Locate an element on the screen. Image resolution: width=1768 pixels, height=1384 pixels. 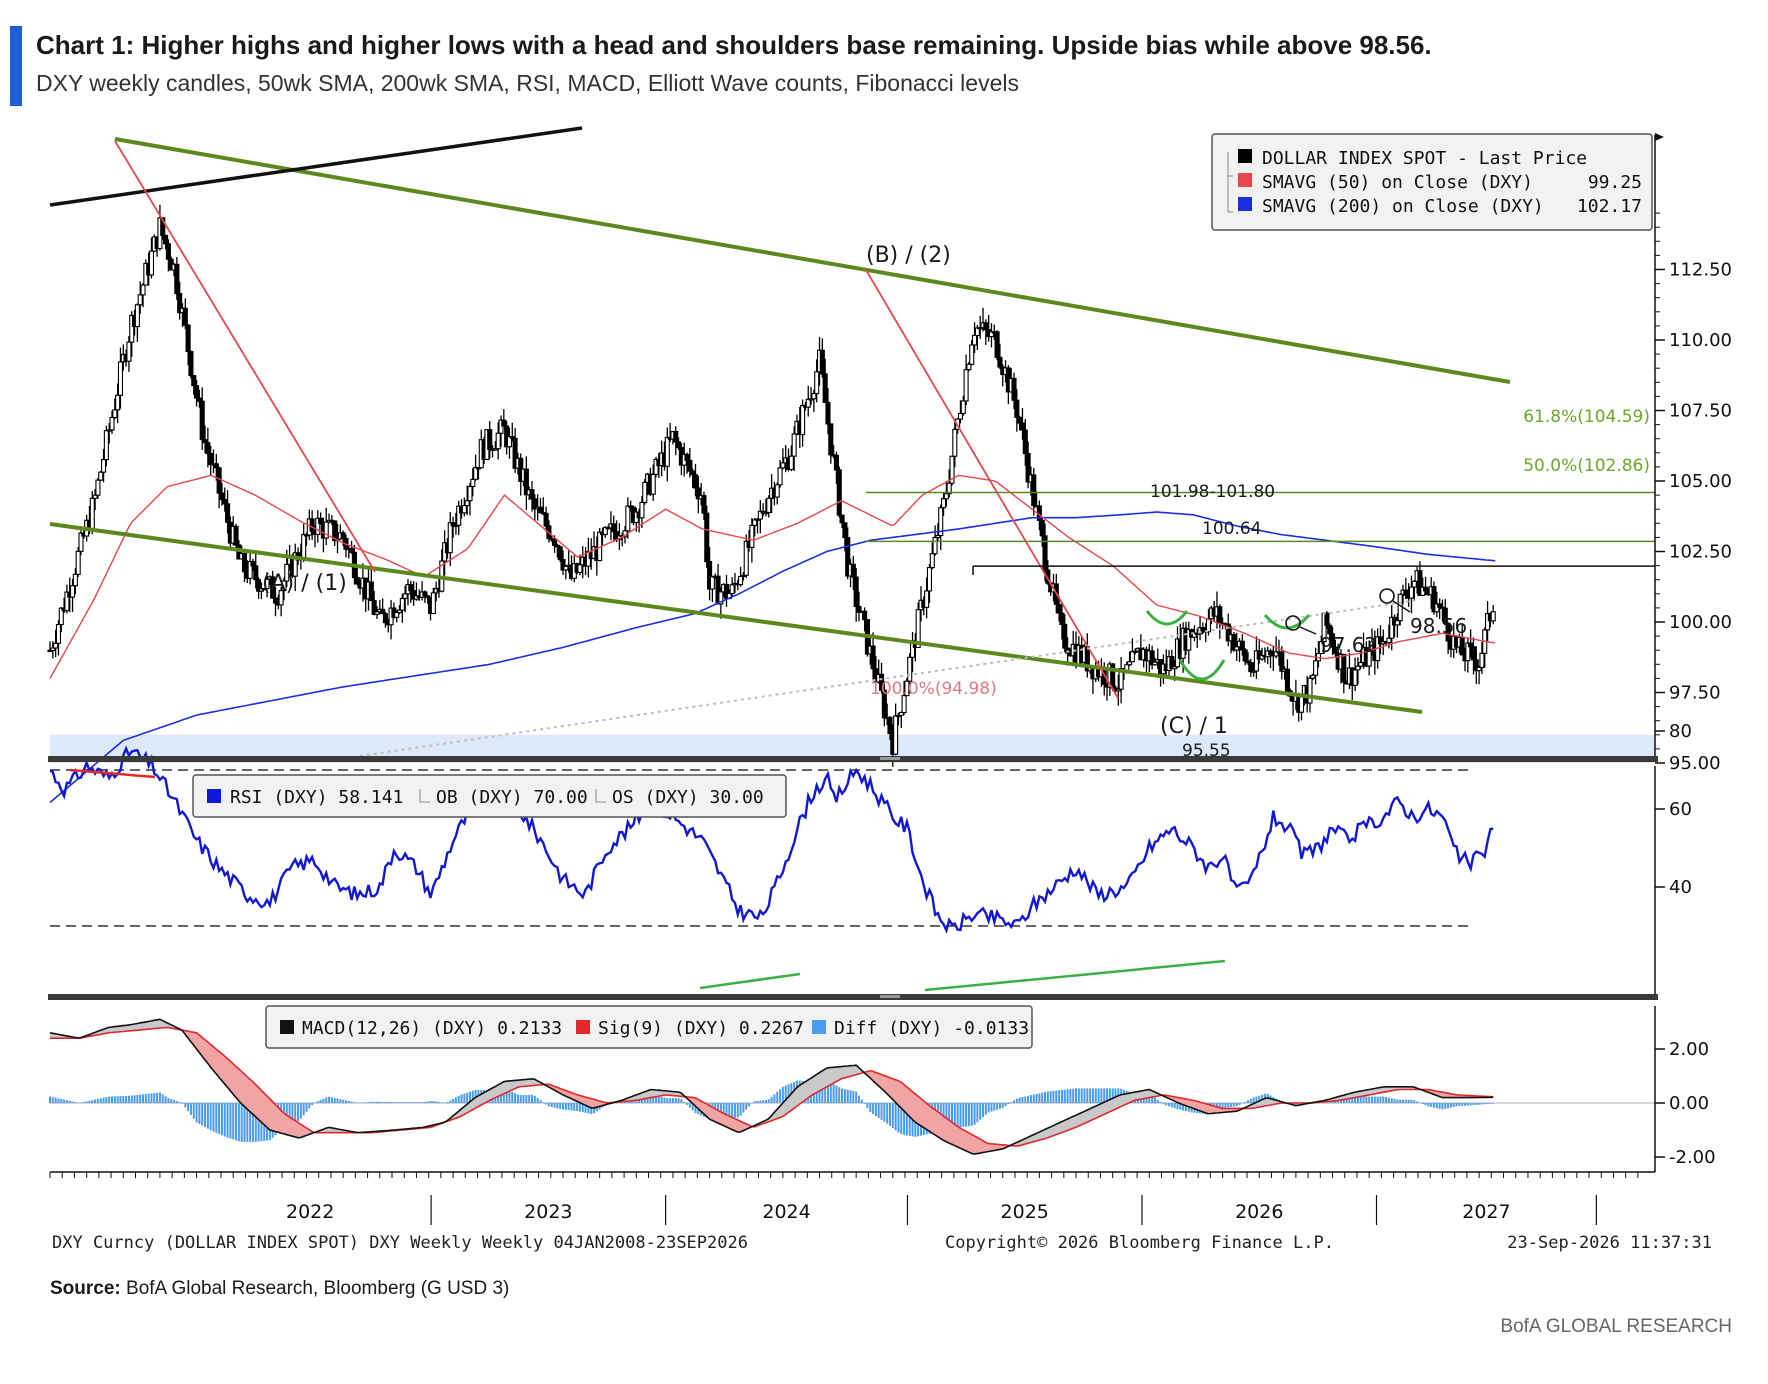
fib-618-label: 61.8%(104.59) is located at coordinates (1586, 417).